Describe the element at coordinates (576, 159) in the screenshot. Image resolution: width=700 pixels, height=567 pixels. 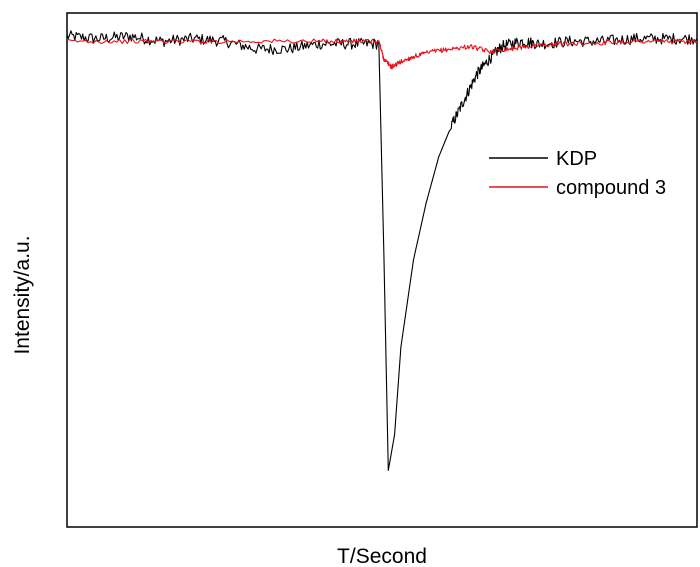
I see `legend-label-kdp: KDP` at that location.